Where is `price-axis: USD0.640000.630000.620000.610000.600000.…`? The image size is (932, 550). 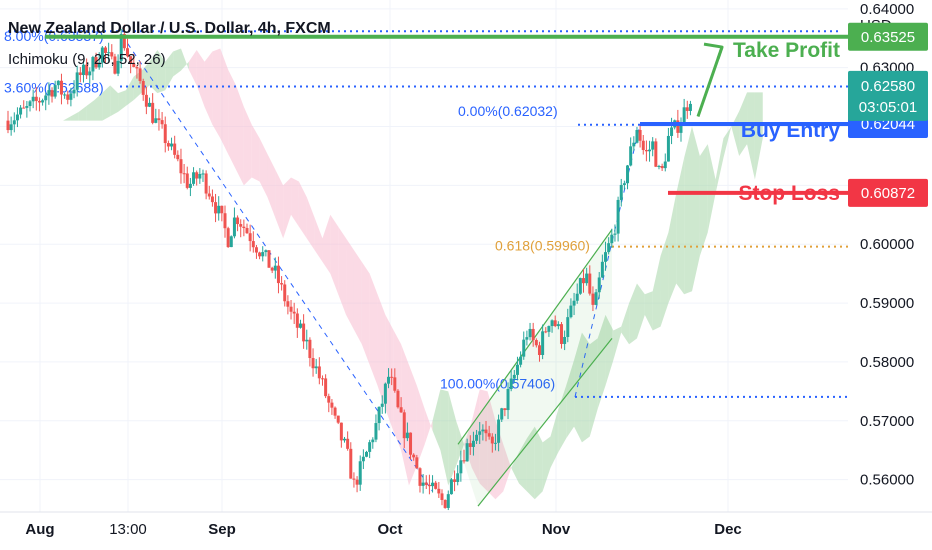
price-axis: USD0.640000.630000.620000.610000.600000.… is located at coordinates (890, 275).